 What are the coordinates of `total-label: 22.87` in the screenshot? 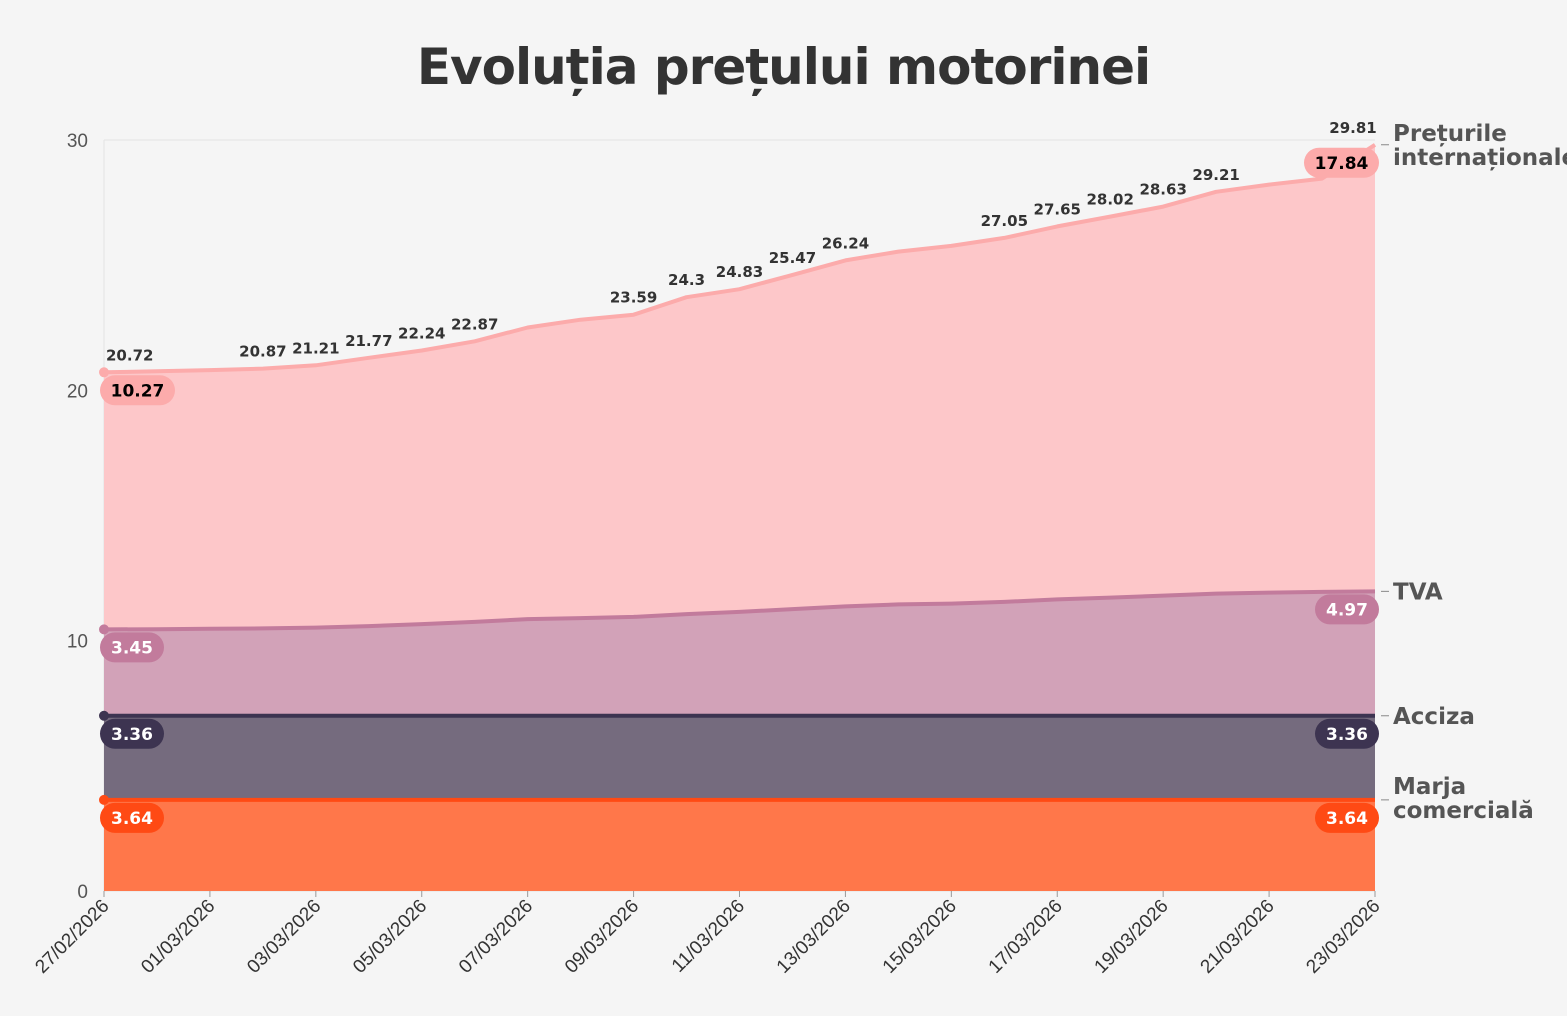 It's located at (474, 324).